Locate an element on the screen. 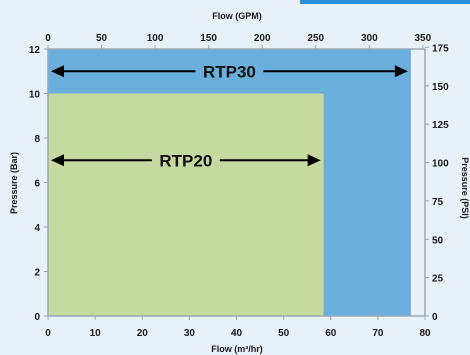 Image resolution: width=470 pixels, height=355 pixels. x-axis-title: Flow (m³/hr) is located at coordinates (237, 349).